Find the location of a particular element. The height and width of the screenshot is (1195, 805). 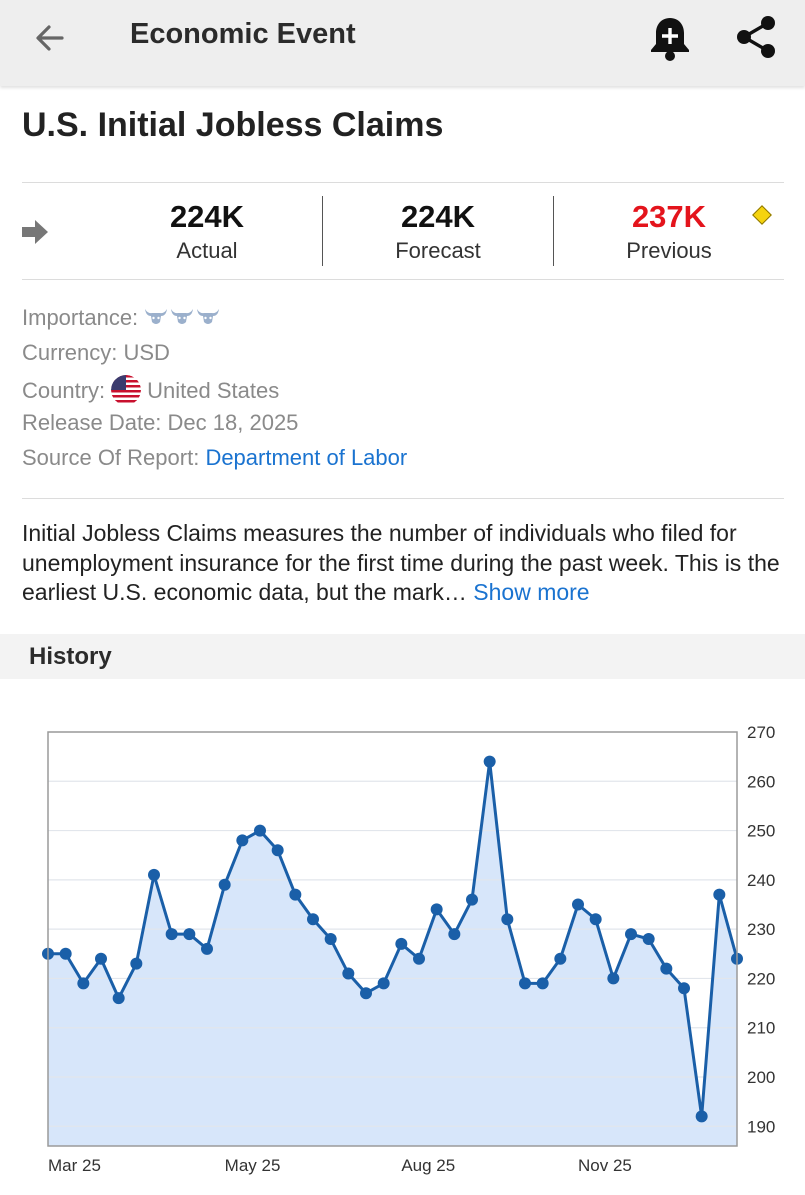

arrow-left-icon is located at coordinates (50, 38).